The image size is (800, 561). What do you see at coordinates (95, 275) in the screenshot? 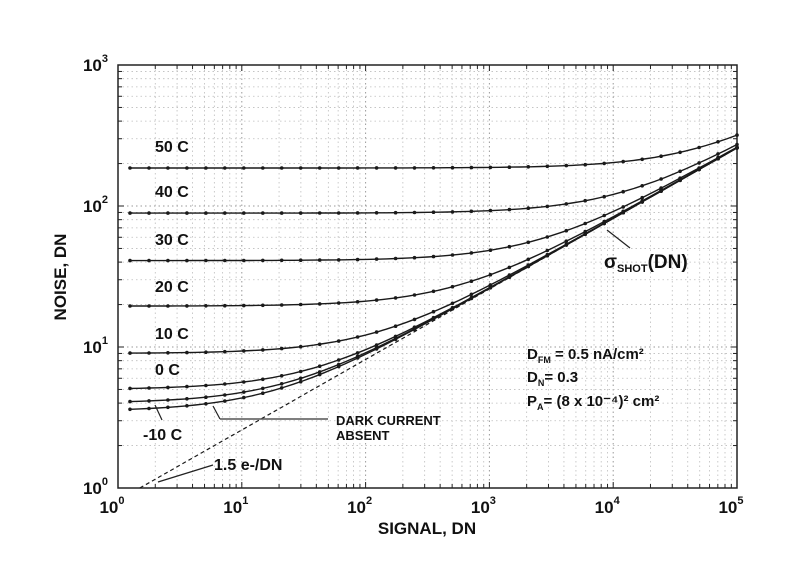
I see `y-tick-labels: 10⁰ 10¹ 10² 10³` at bounding box center [95, 275].